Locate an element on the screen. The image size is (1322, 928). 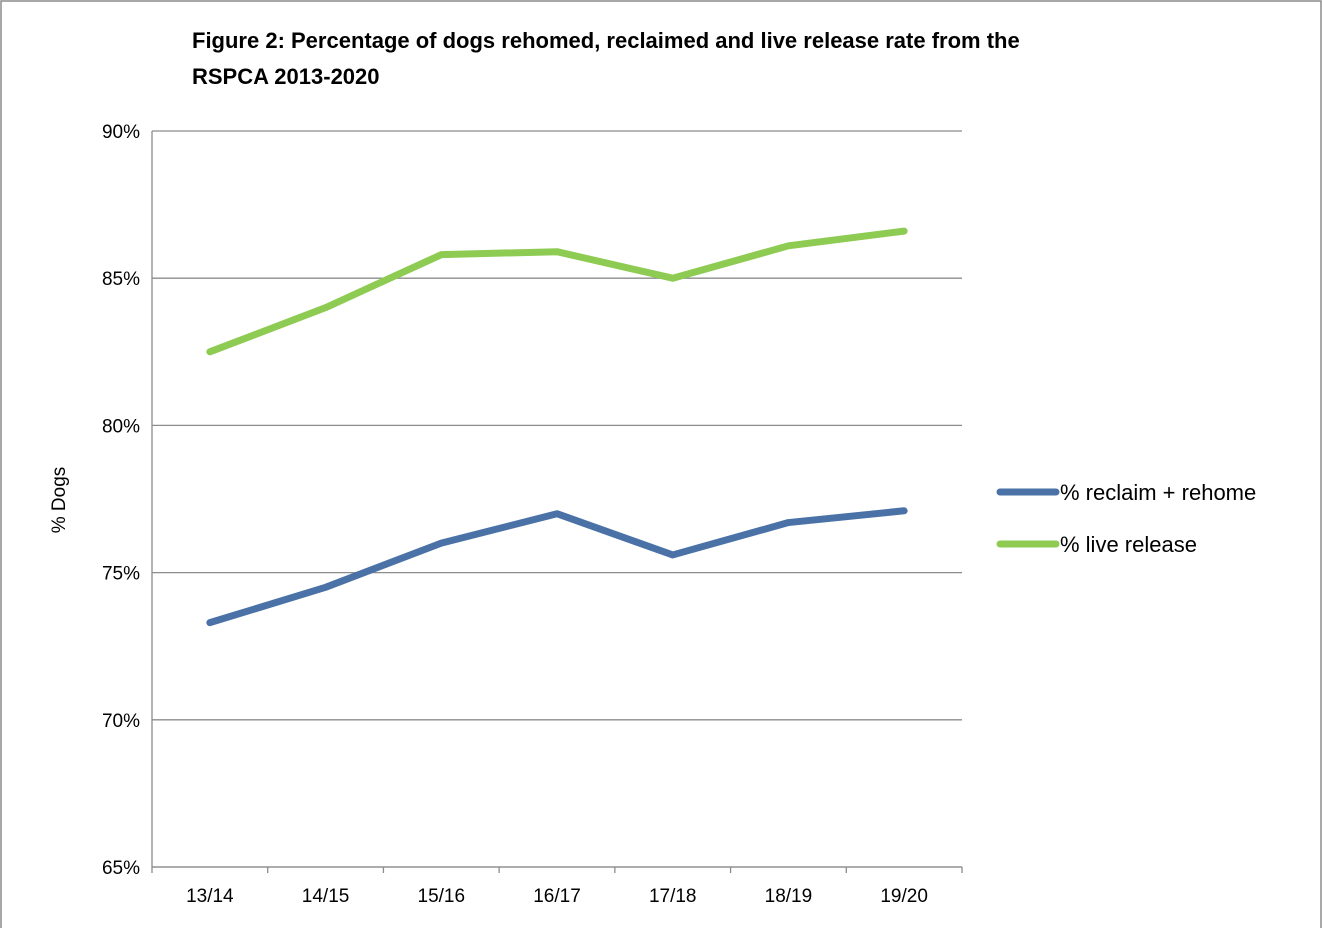
x-tick-label-16-17: 16/17 is located at coordinates (557, 896).